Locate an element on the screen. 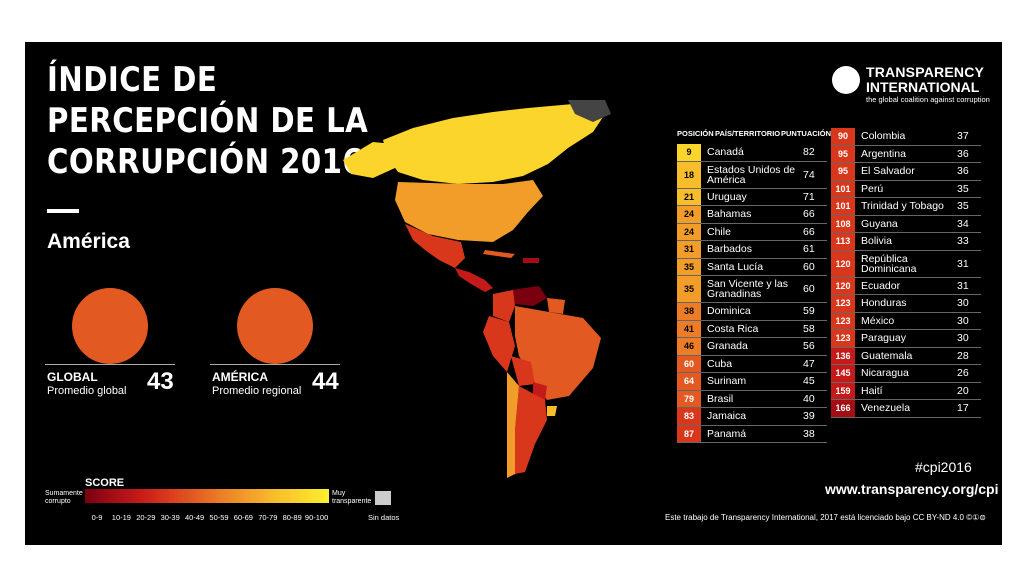 The height and width of the screenshot is (576, 1024). score-cell: 82 is located at coordinates (809, 152).